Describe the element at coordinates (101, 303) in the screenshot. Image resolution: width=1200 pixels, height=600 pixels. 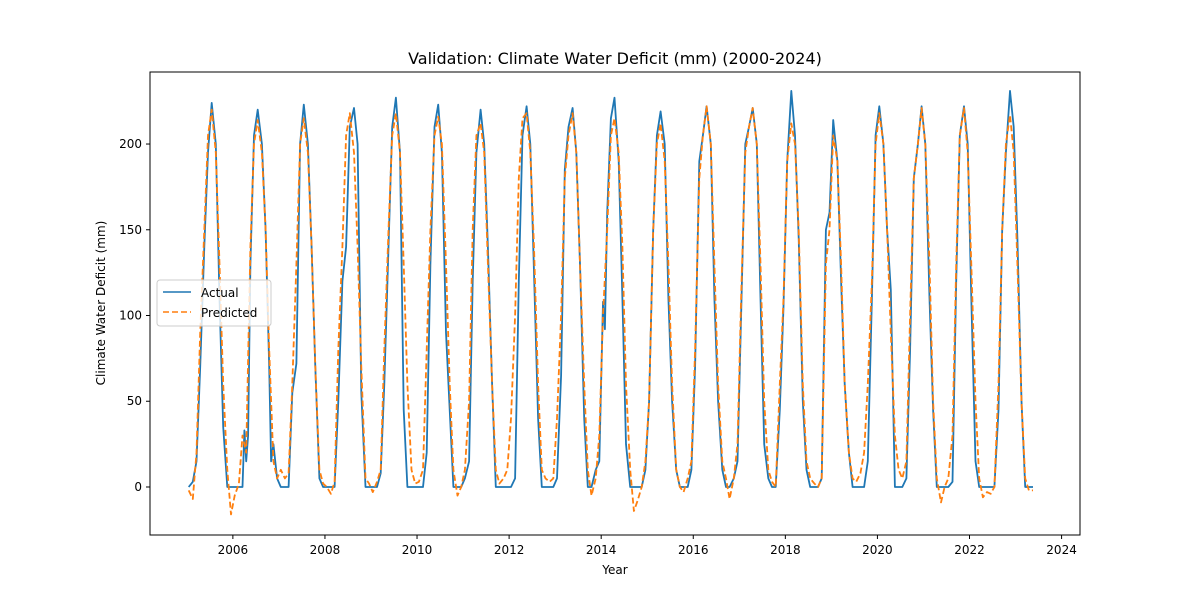
I see `y-axis-title: Climate Water Deficit (mm)` at that location.